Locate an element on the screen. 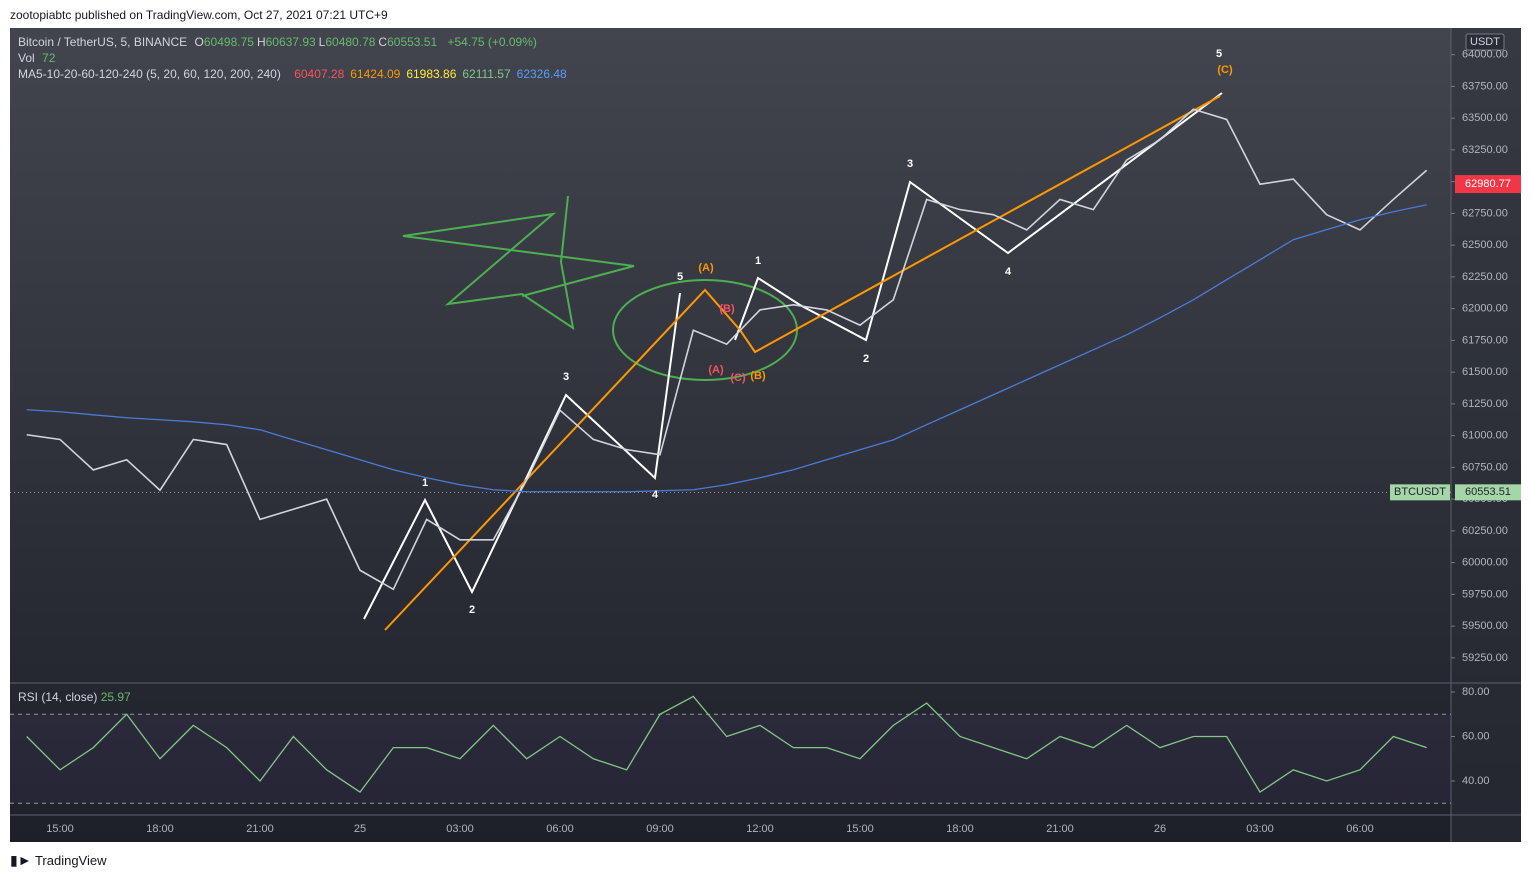 Image resolution: width=1531 pixels, height=878 pixels. y-tick-label: 61000.00 is located at coordinates (1485, 436).